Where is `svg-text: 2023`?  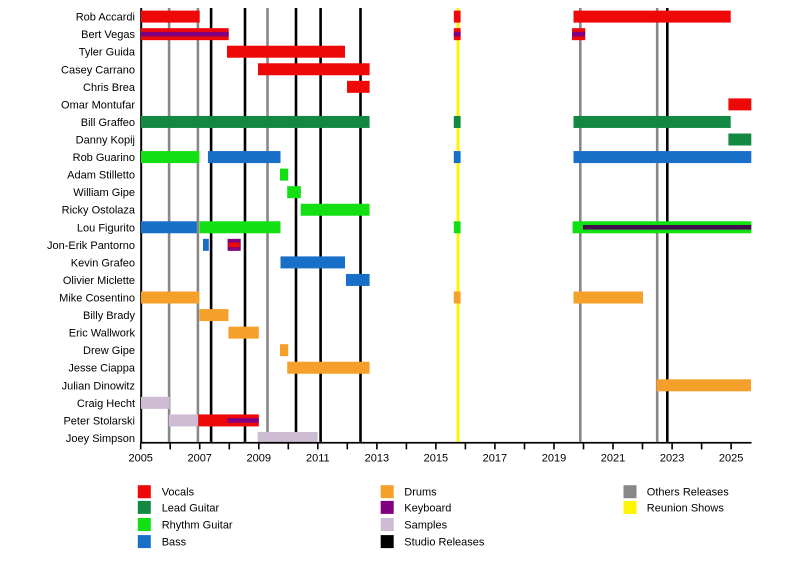 svg-text: 2023 is located at coordinates (672, 459).